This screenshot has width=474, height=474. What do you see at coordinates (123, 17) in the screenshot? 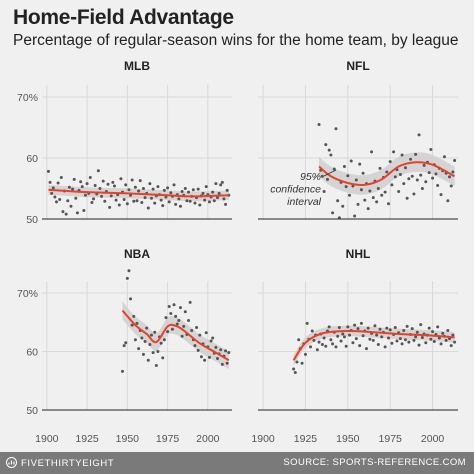
I see `chart-title: Home-Field Advantage` at bounding box center [123, 17].